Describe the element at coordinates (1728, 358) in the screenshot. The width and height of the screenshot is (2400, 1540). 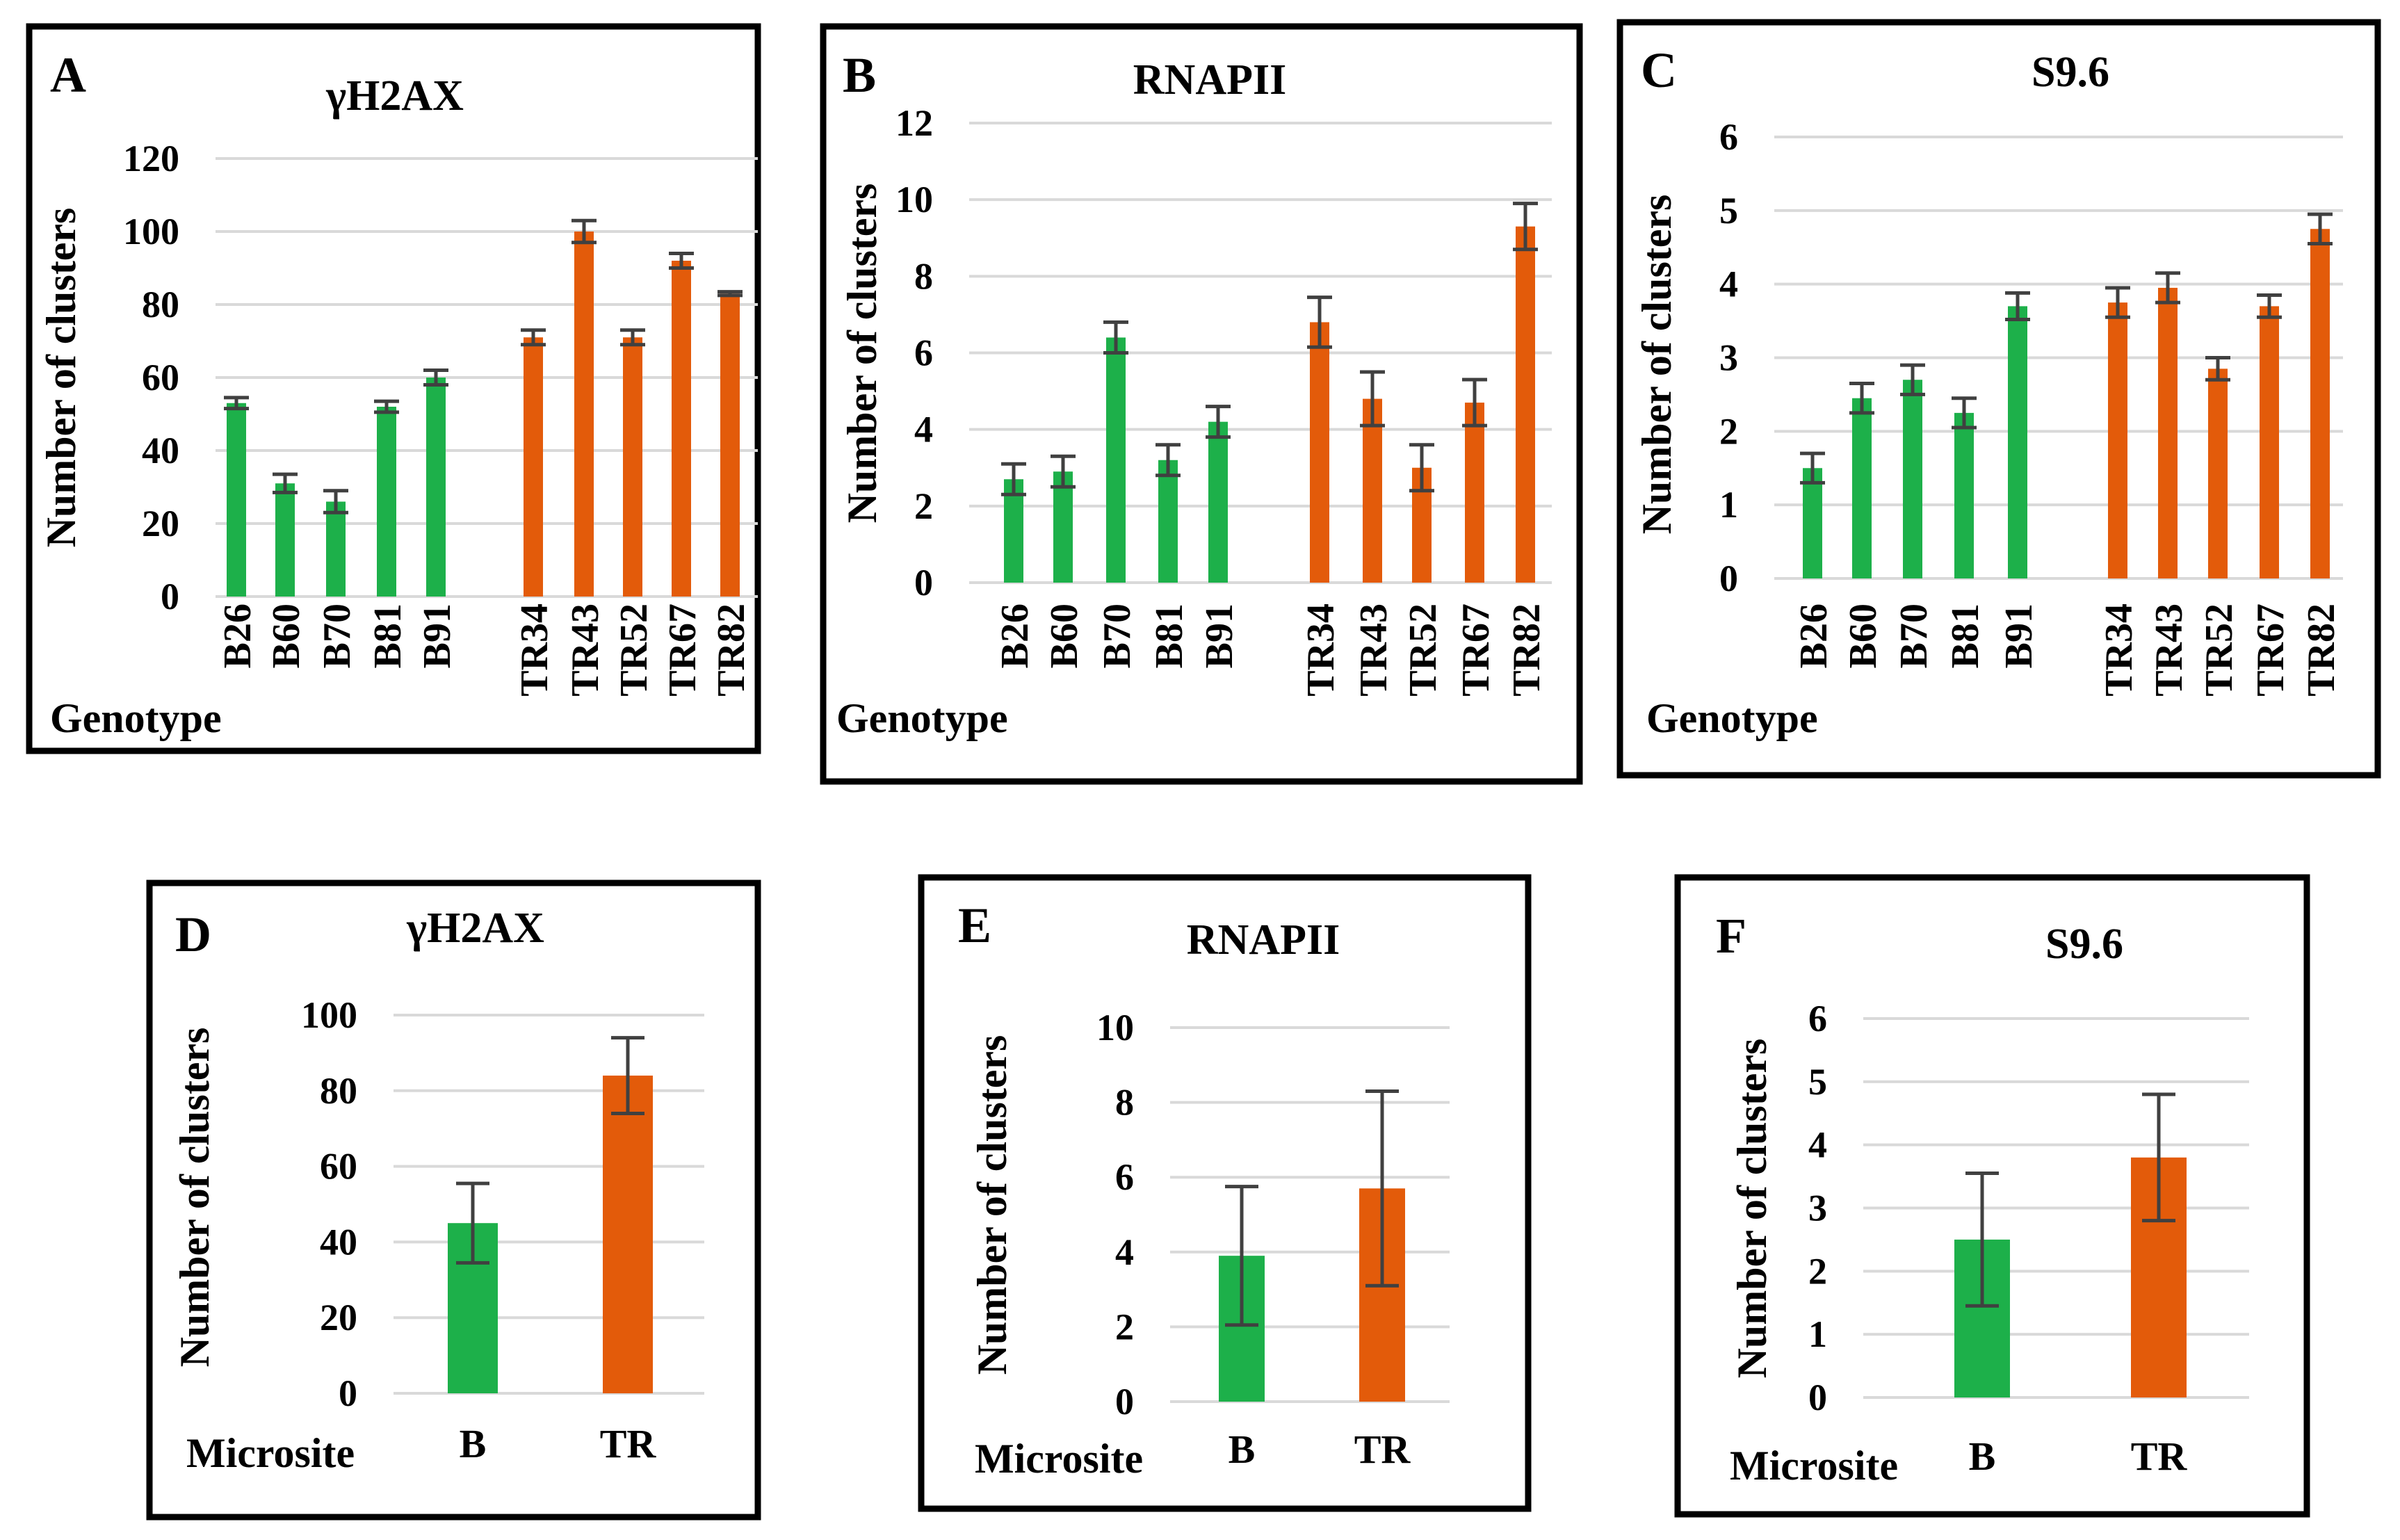
I see `y-tick-label: 3` at that location.